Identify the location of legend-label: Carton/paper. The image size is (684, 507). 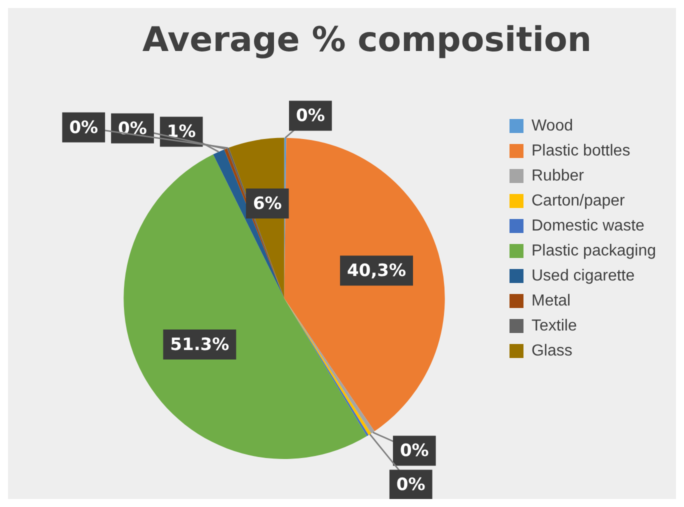
(578, 201).